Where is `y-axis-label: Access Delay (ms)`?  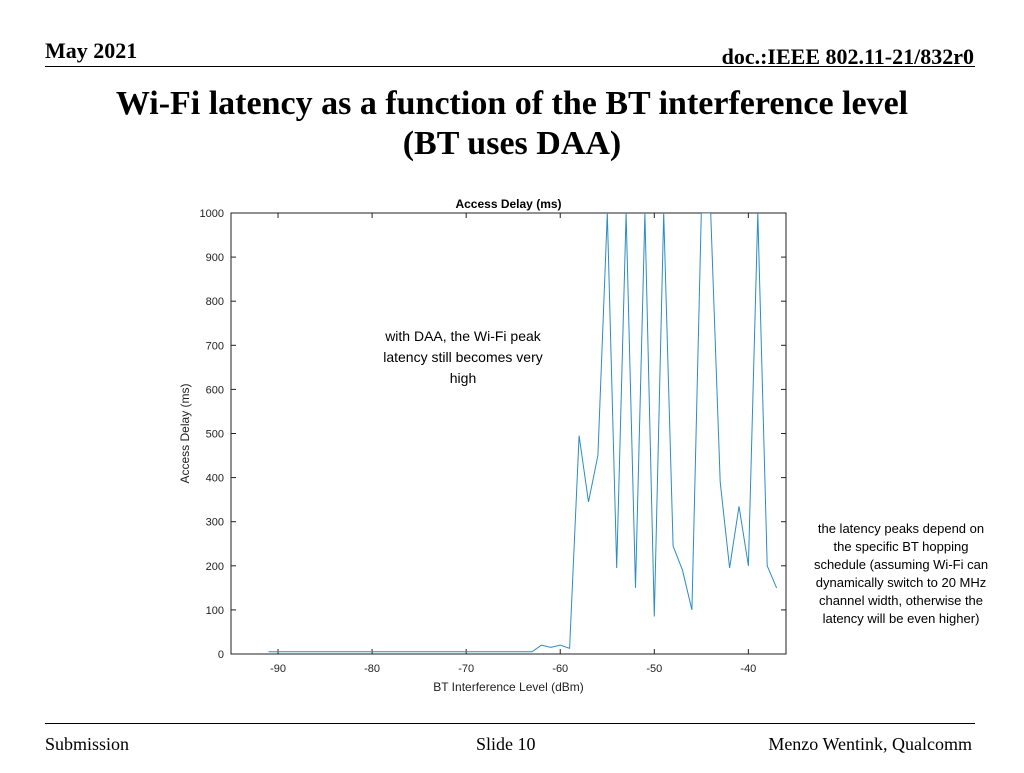
y-axis-label: Access Delay (ms) is located at coordinates (185, 433).